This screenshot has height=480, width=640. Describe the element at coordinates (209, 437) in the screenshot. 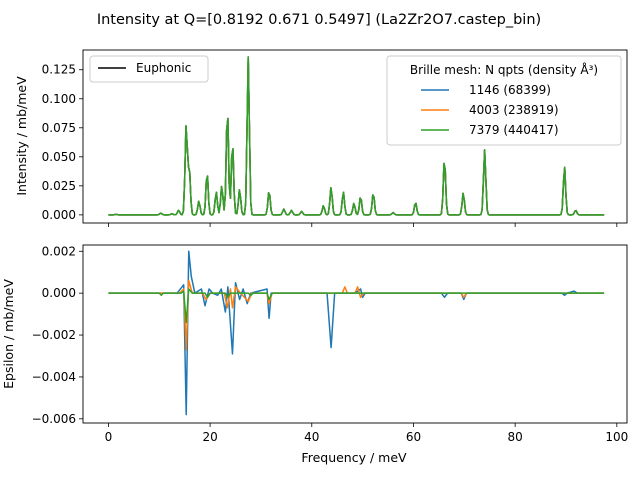

I see `xtick-label: 20` at that location.